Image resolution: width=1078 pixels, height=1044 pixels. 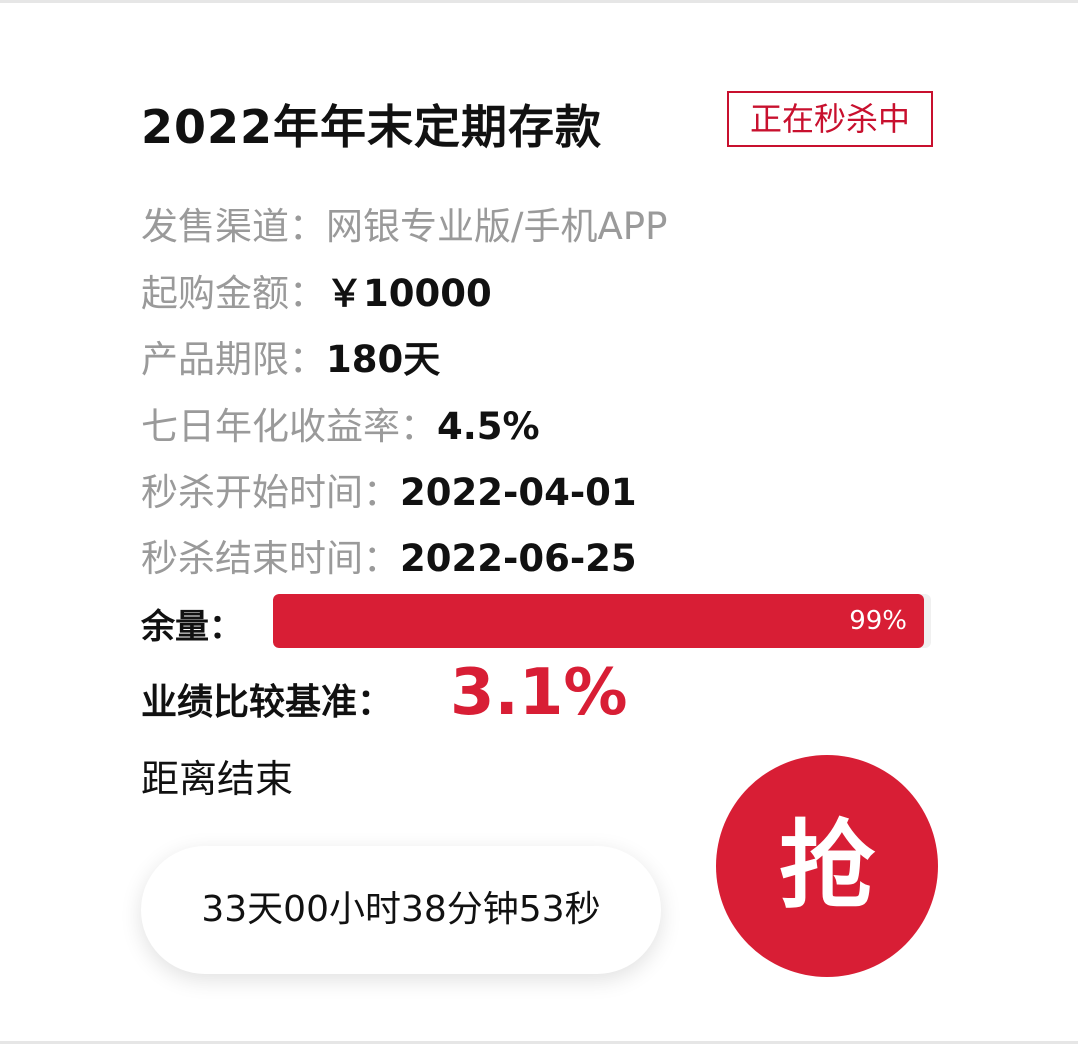 What do you see at coordinates (830, 119) in the screenshot?
I see `seckill-status-badge: 正在秒杀中` at bounding box center [830, 119].